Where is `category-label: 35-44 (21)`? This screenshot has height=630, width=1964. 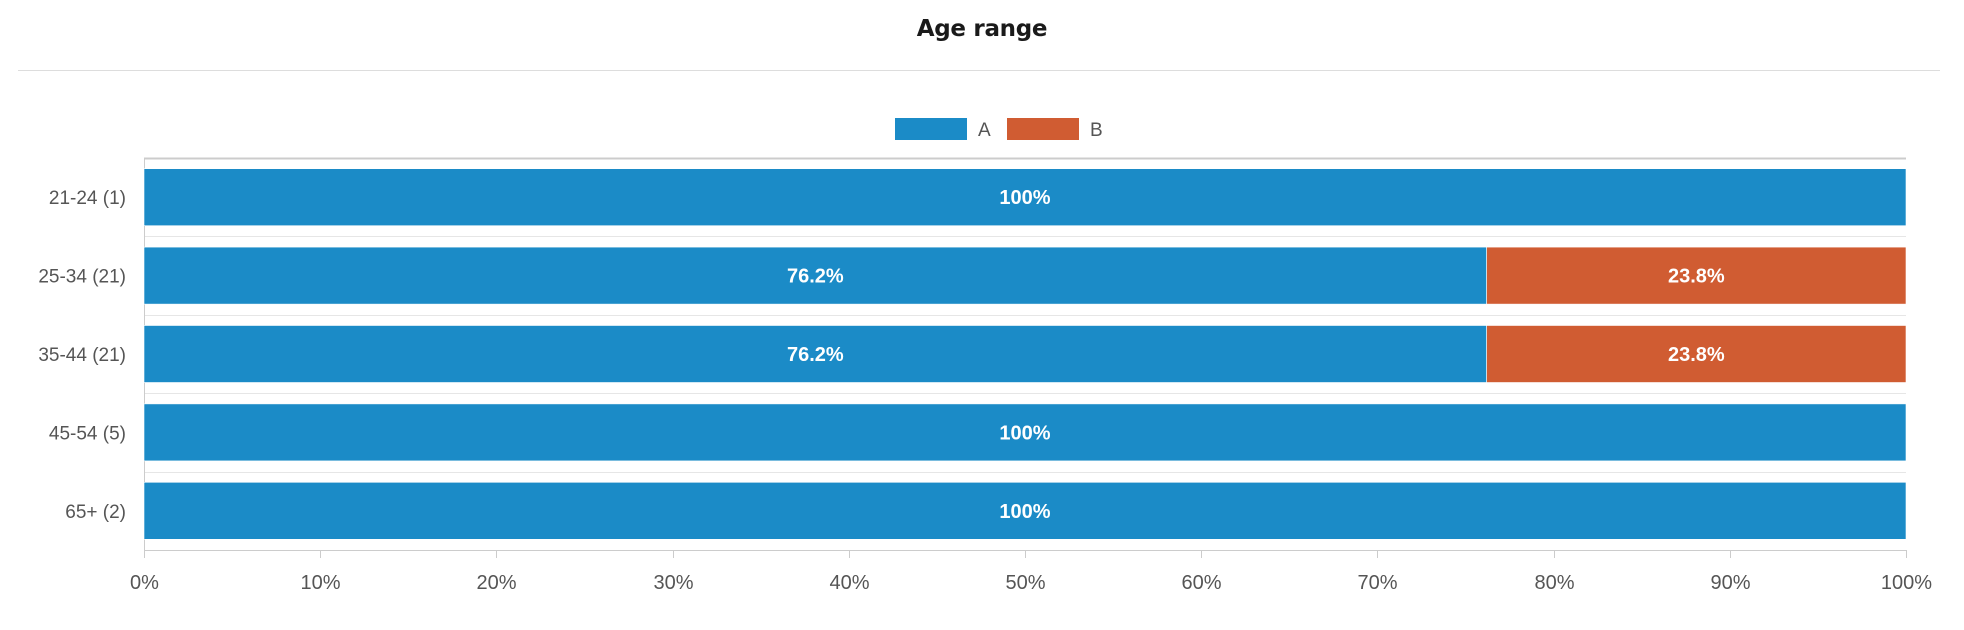
category-label: 35-44 (21) is located at coordinates (82, 355).